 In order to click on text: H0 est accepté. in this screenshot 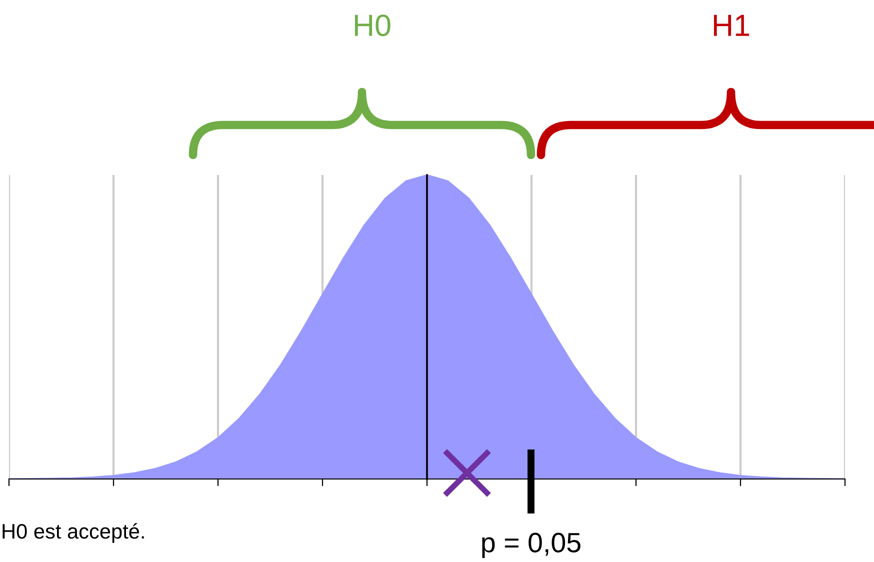, I will do `click(73, 533)`.